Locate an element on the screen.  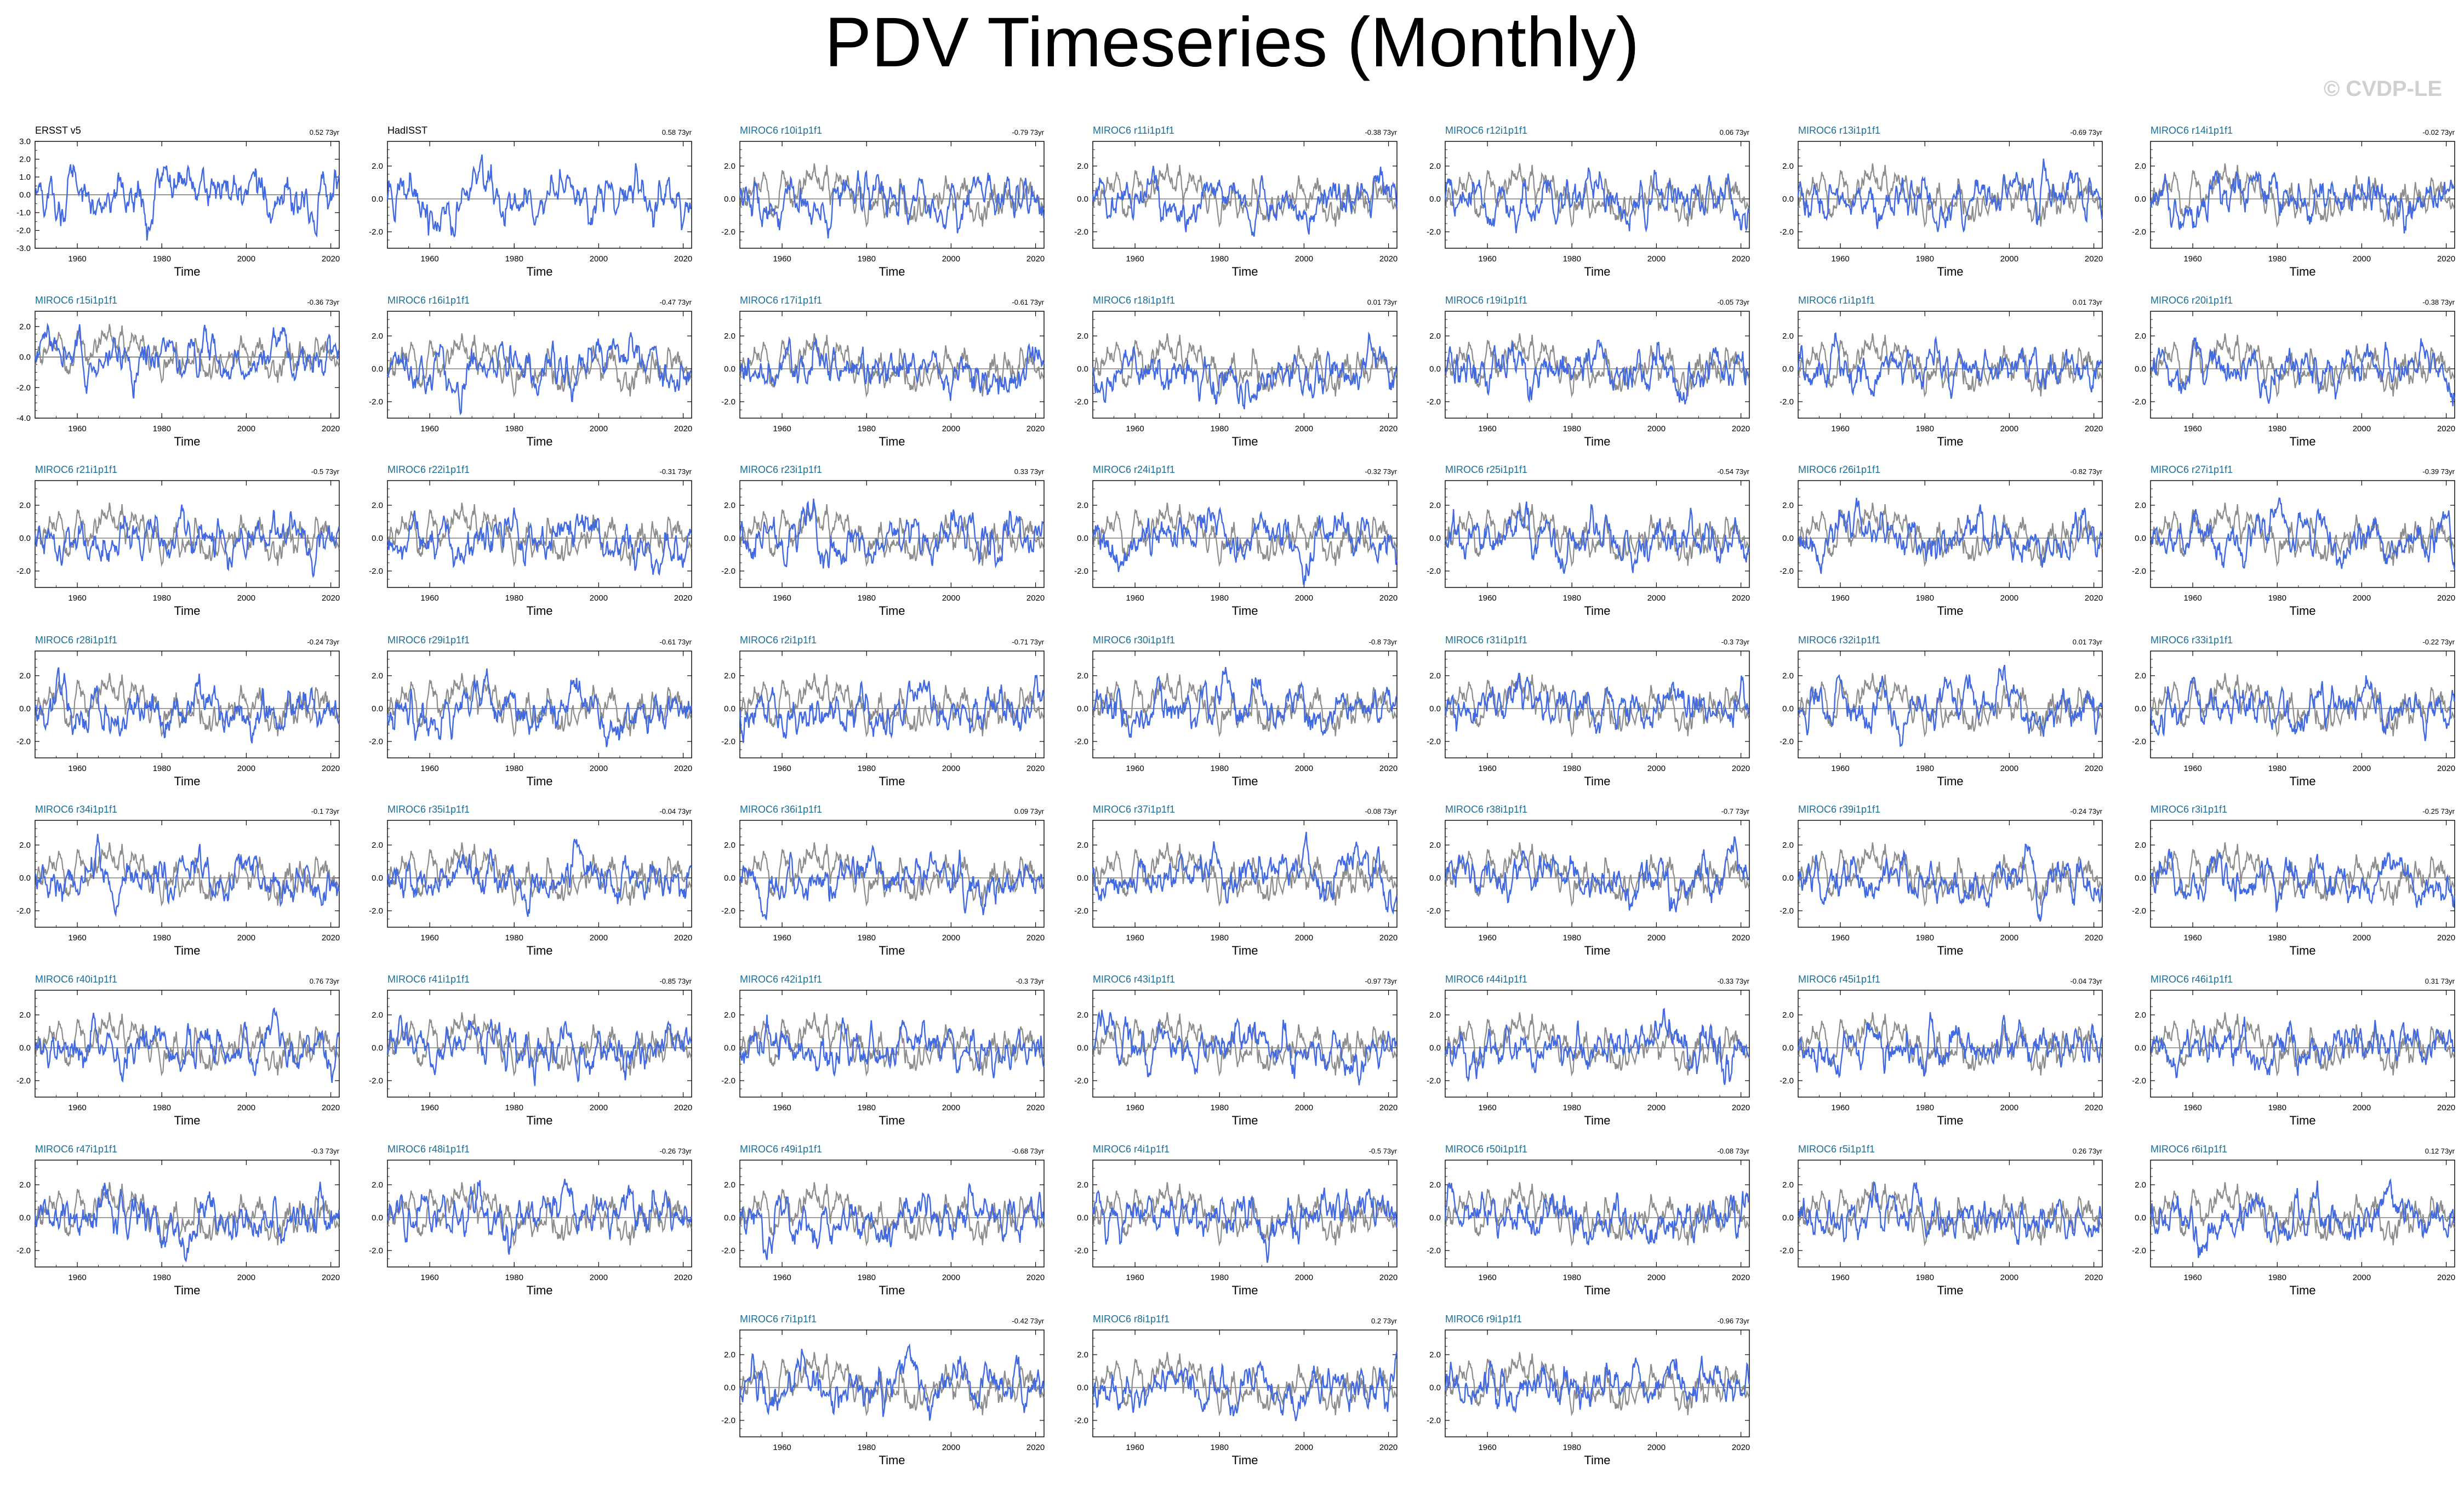
panel-title: MIROC6 r6i1p1f1 is located at coordinates (2189, 1149).